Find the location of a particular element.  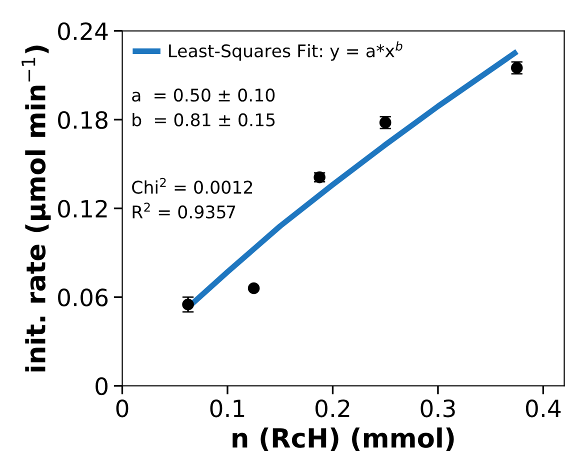

y-tick-label: 0.18 is located at coordinates (83, 120).